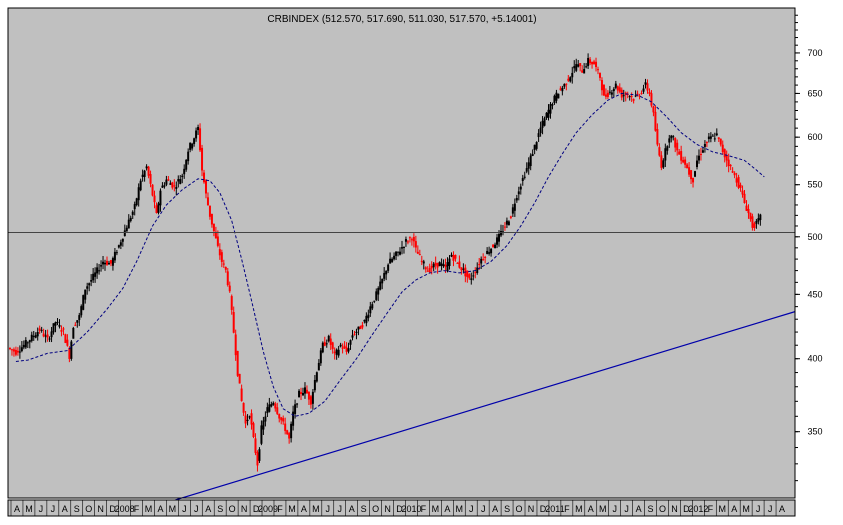 The image size is (843, 525). I want to click on y-tick-label: 650, so click(814, 93).